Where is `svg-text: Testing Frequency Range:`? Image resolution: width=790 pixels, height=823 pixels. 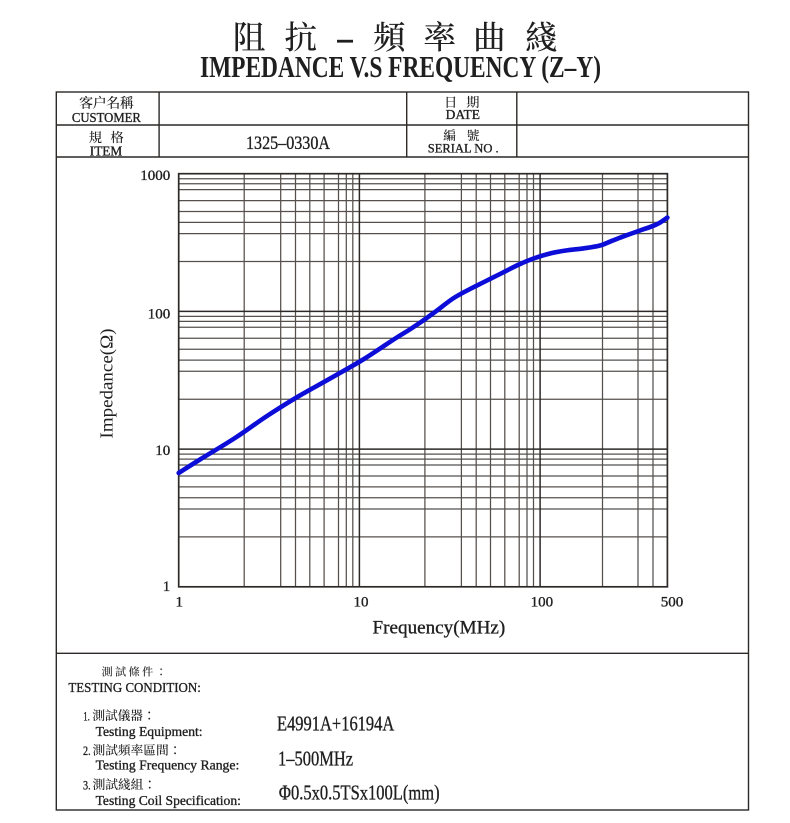
svg-text: Testing Frequency Range: is located at coordinates (168, 765).